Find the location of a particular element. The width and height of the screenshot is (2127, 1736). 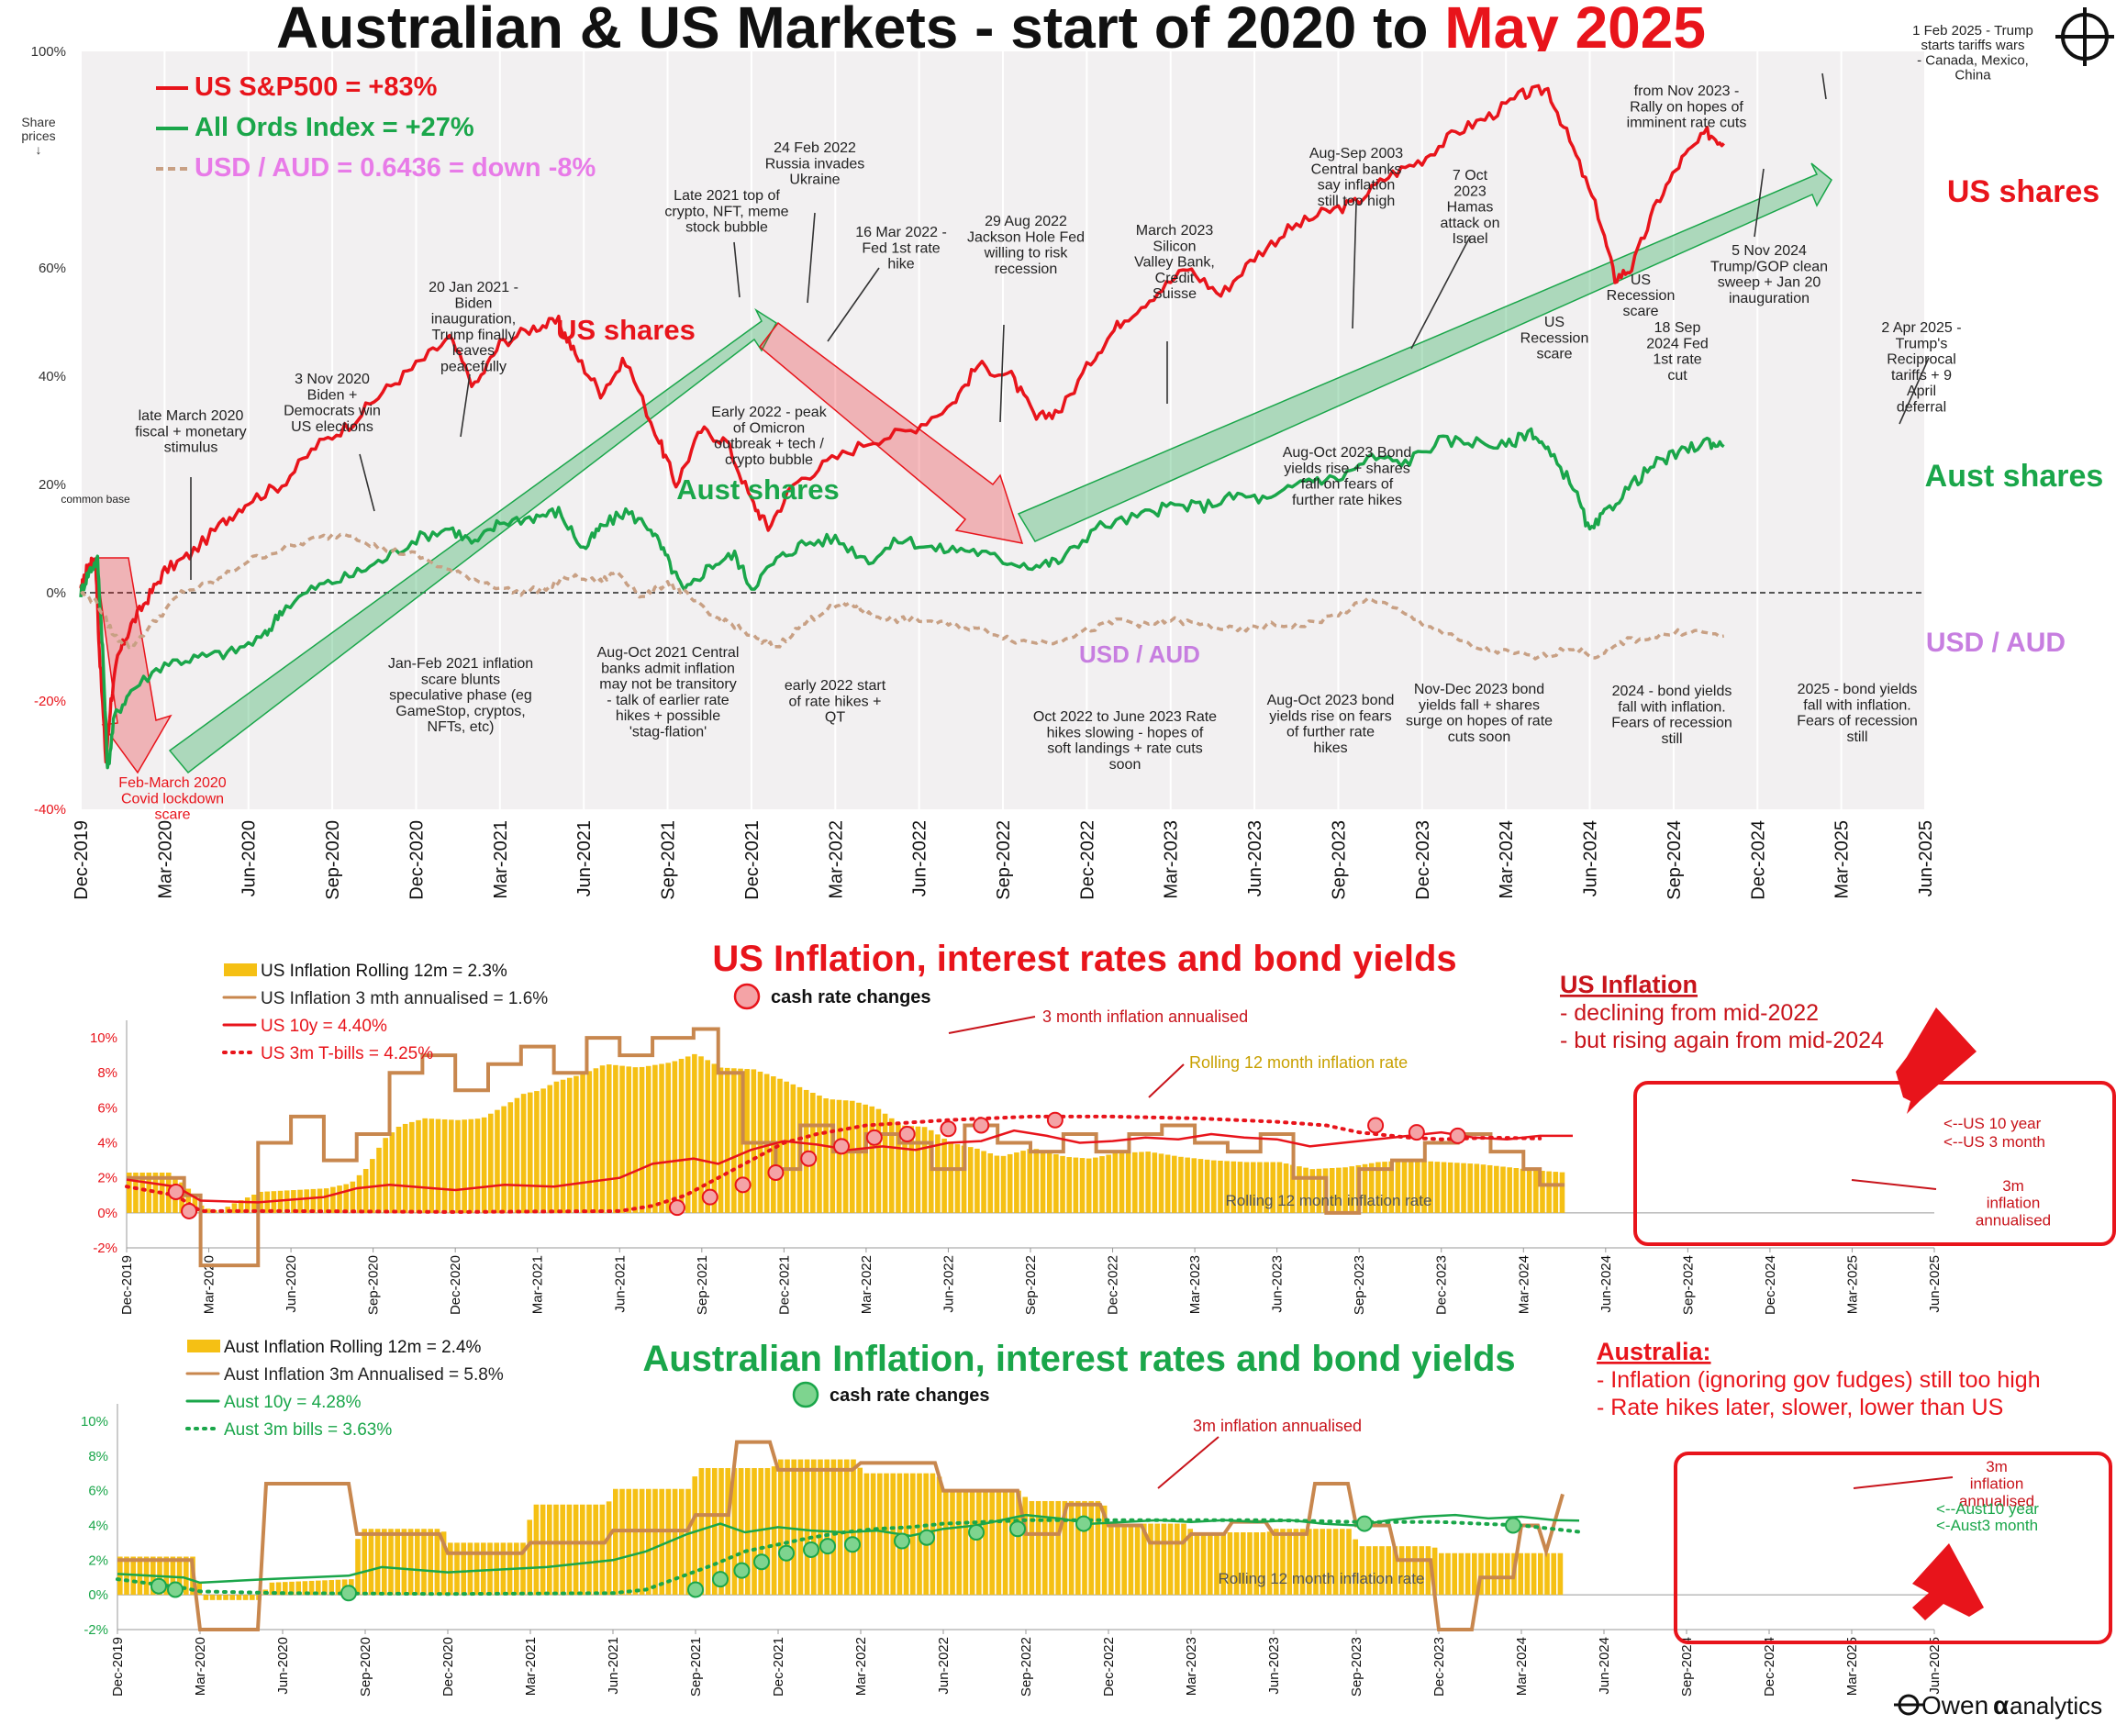

annotation-line: crypto, NFT, meme is located at coordinates (726, 212).